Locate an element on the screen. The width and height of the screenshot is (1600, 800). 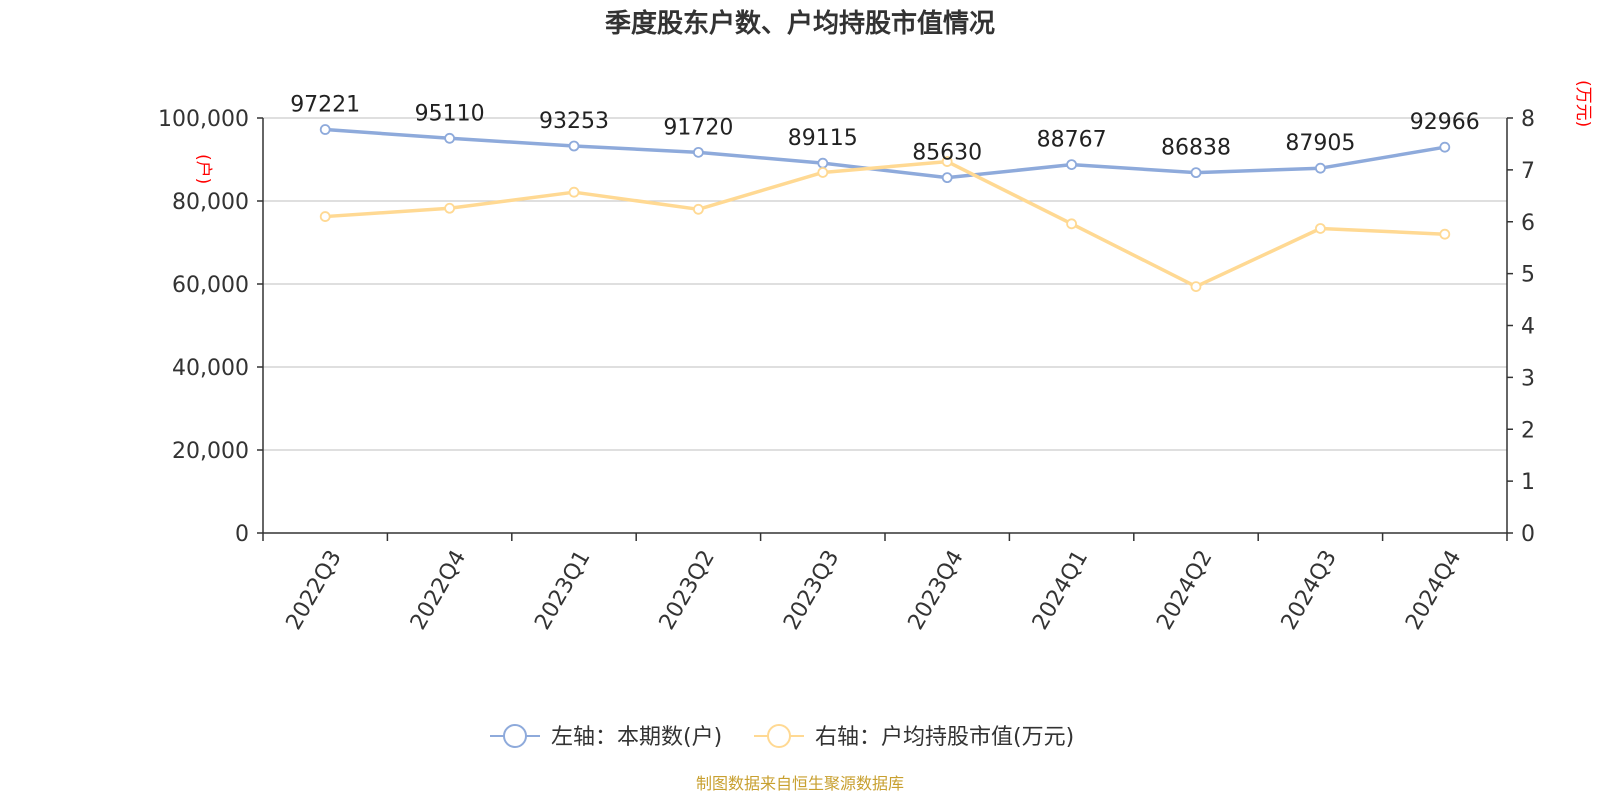
data-label: 88767 is located at coordinates (1072, 140).